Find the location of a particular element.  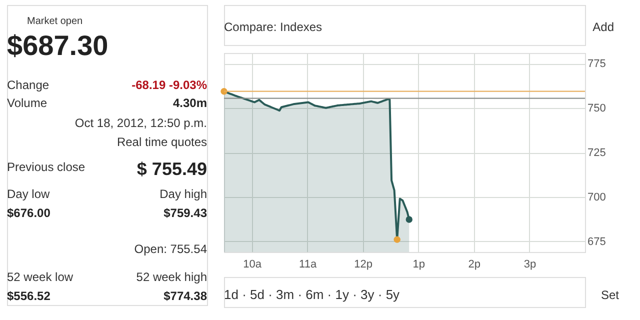

text: $556.52 is located at coordinates (29, 296).